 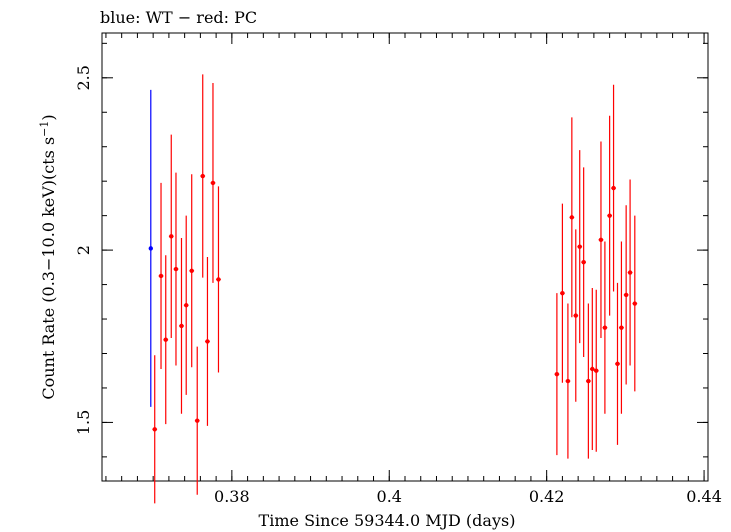 What do you see at coordinates (232, 496) in the screenshot?
I see `x-tick-label: 0.38` at bounding box center [232, 496].